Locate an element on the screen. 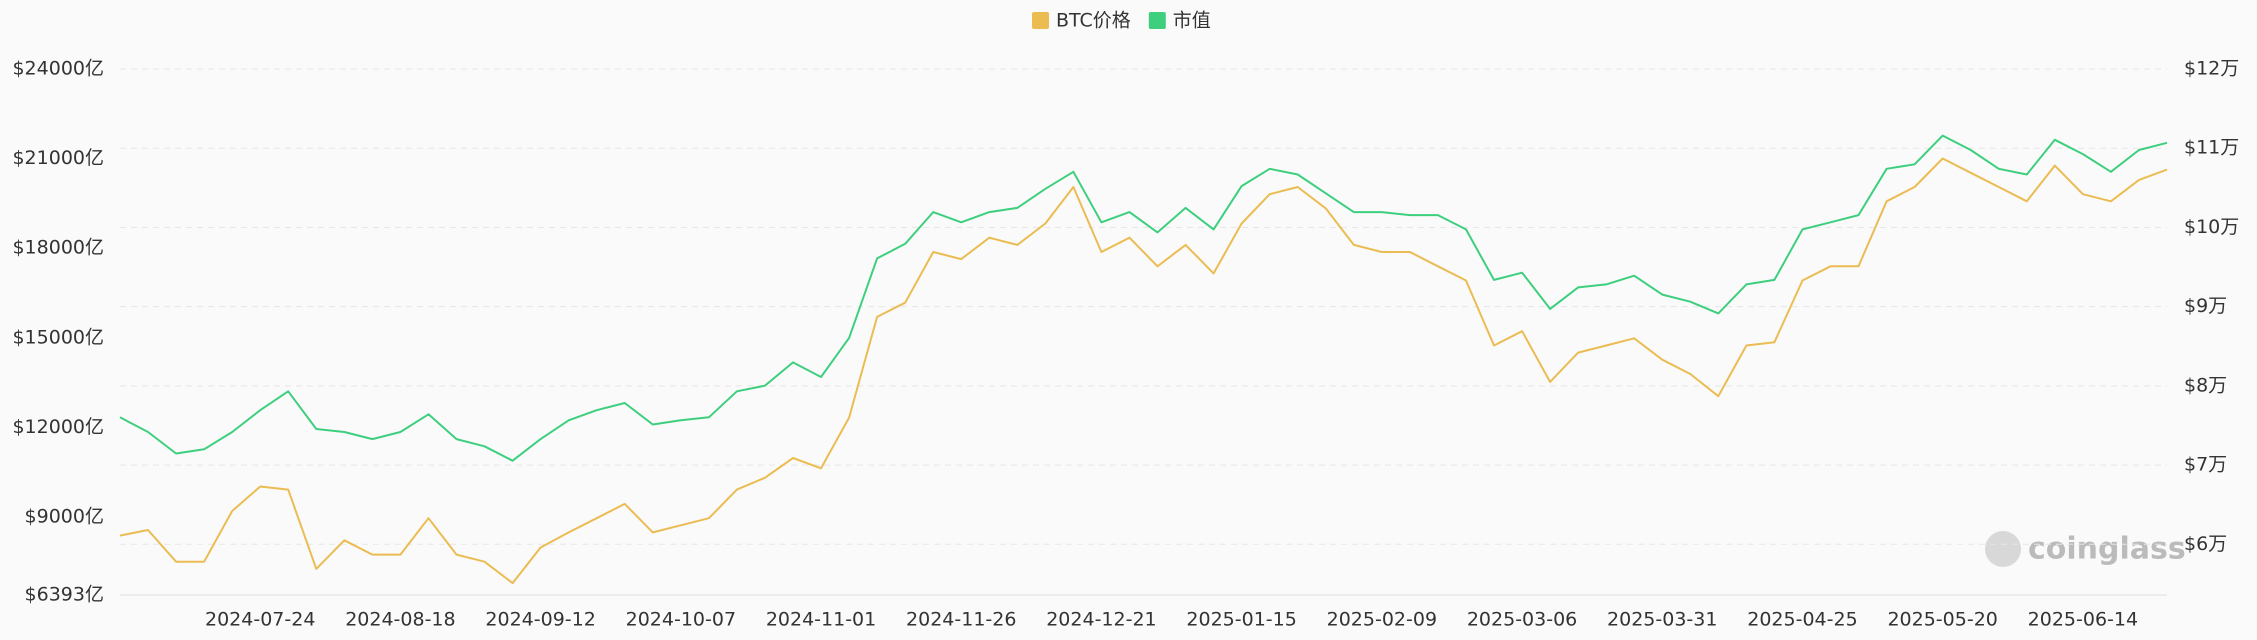  x-tick-label: 2024-10-07 is located at coordinates (681, 620).